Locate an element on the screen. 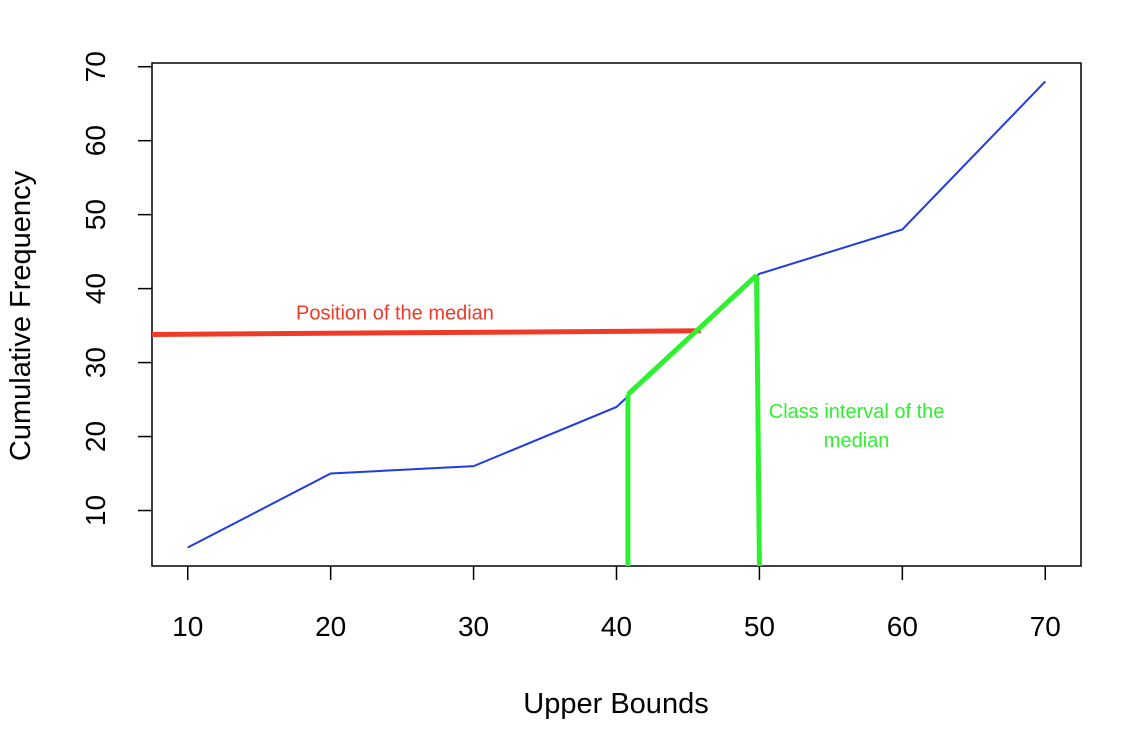  x-tick-label: 60 is located at coordinates (902, 626).